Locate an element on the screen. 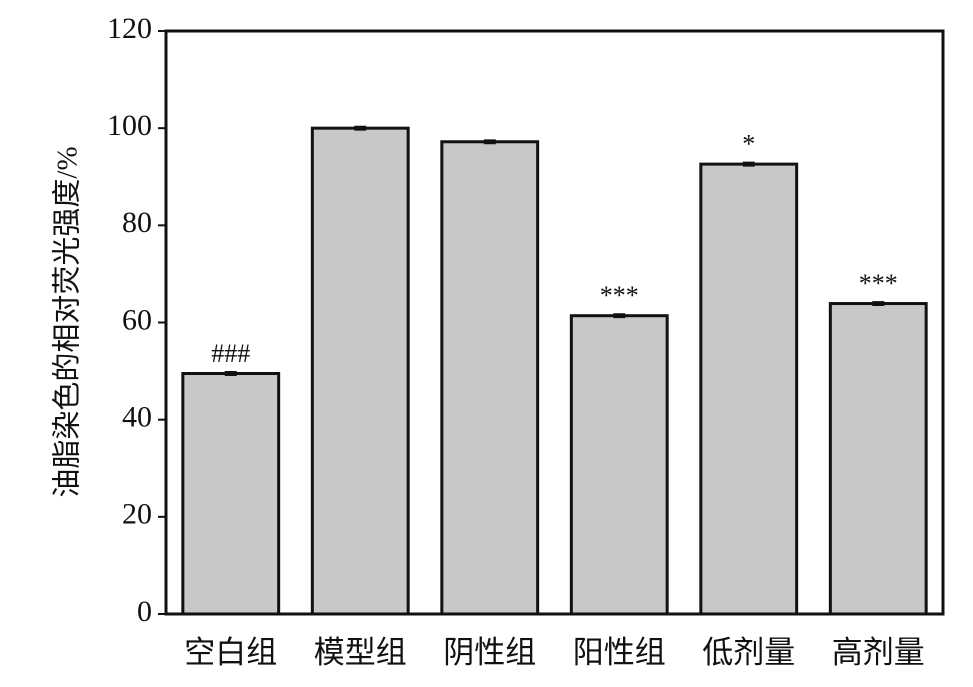  significance-label: * is located at coordinates (748, 144).